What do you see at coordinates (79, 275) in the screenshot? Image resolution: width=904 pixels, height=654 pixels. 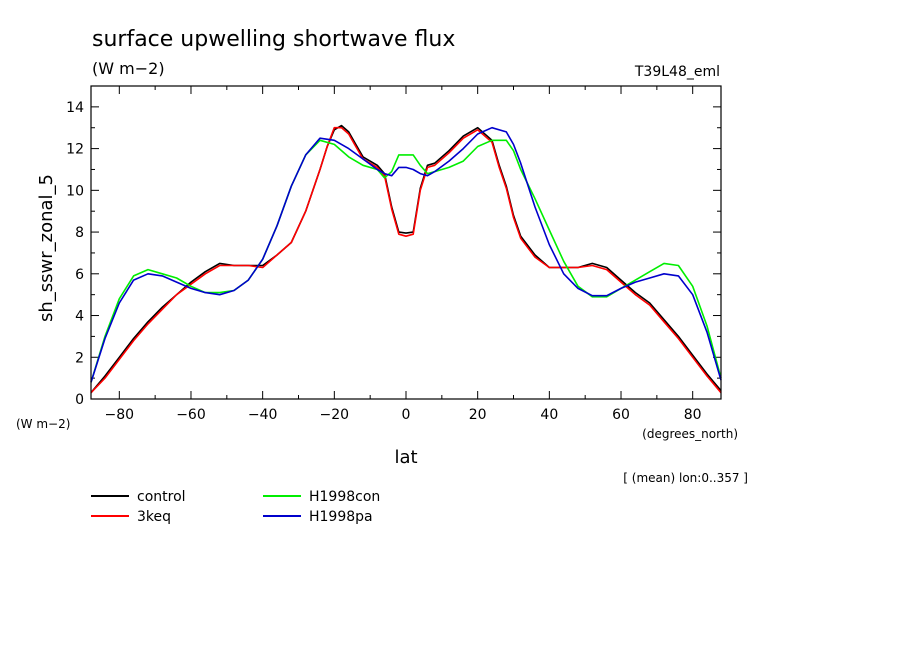 I see `y-tick-label: 6` at bounding box center [79, 275].